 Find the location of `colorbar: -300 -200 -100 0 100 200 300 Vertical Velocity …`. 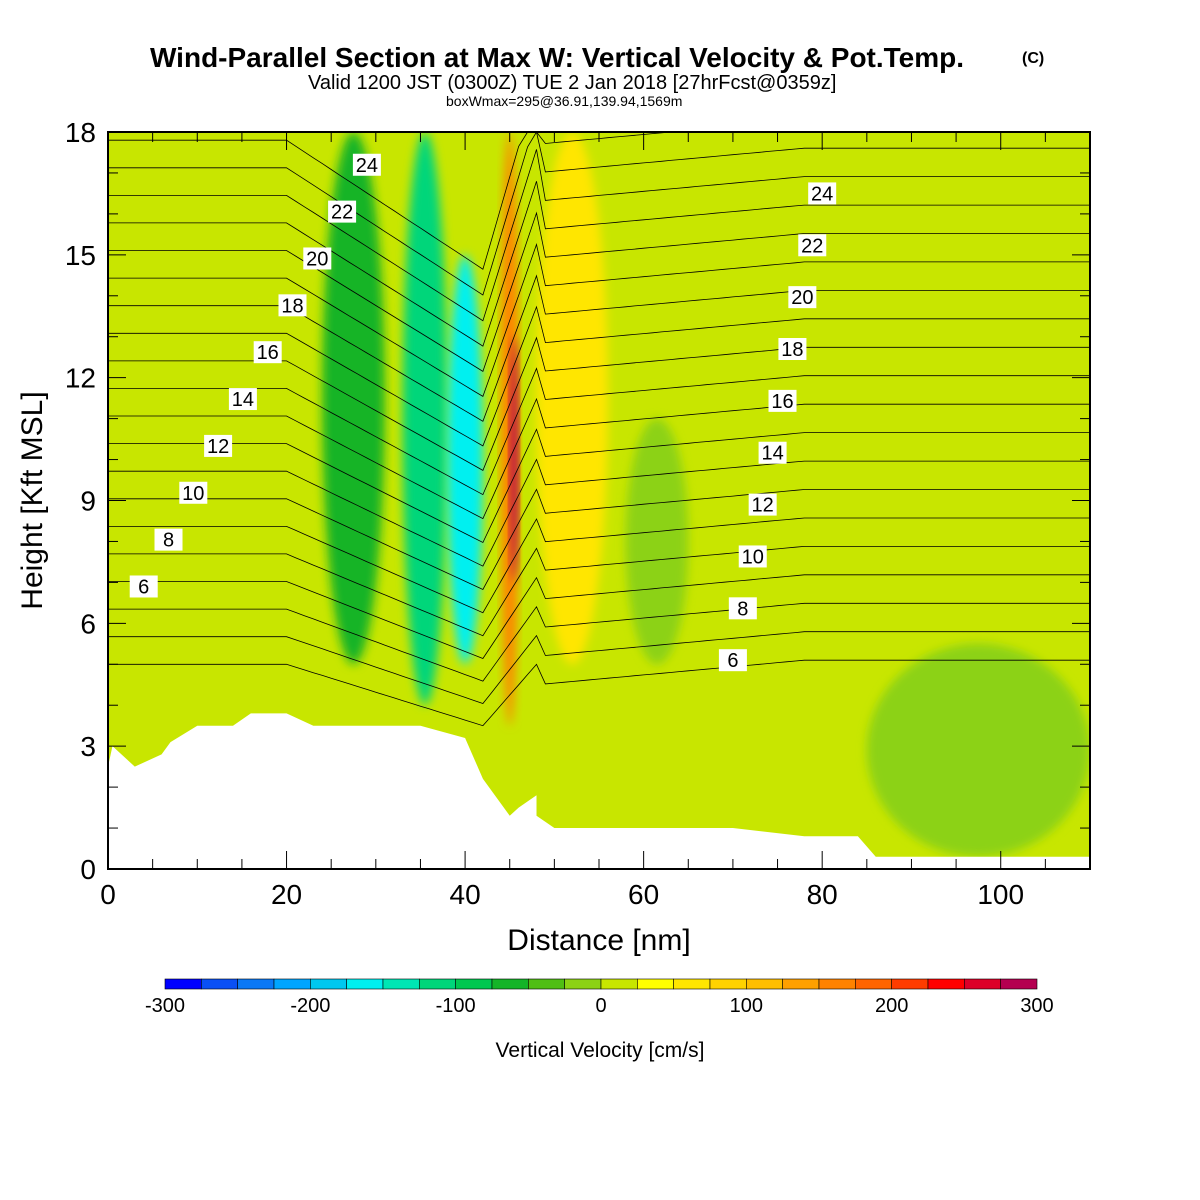

colorbar: -300 -200 -100 0 100 200 300 Vertical Velocity … is located at coordinates (599, 1020).